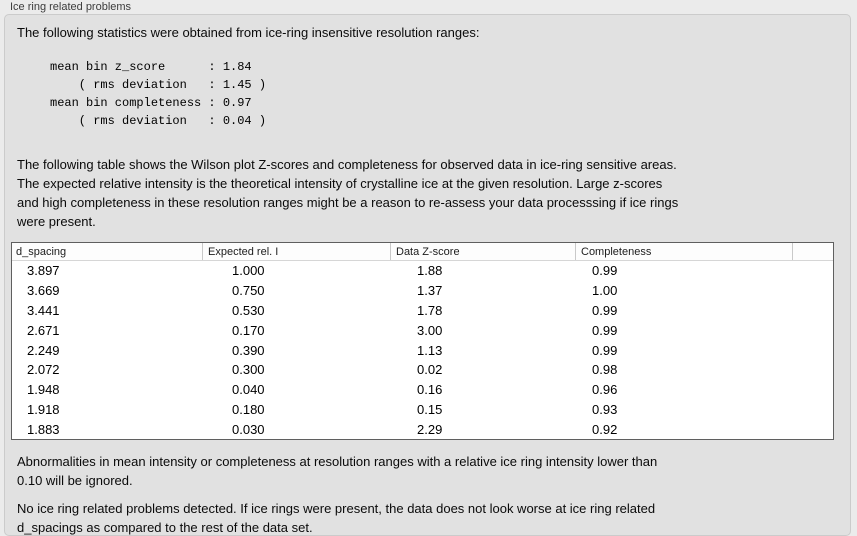  What do you see at coordinates (248, 390) in the screenshot?
I see `table-cell: 0.040` at bounding box center [248, 390].